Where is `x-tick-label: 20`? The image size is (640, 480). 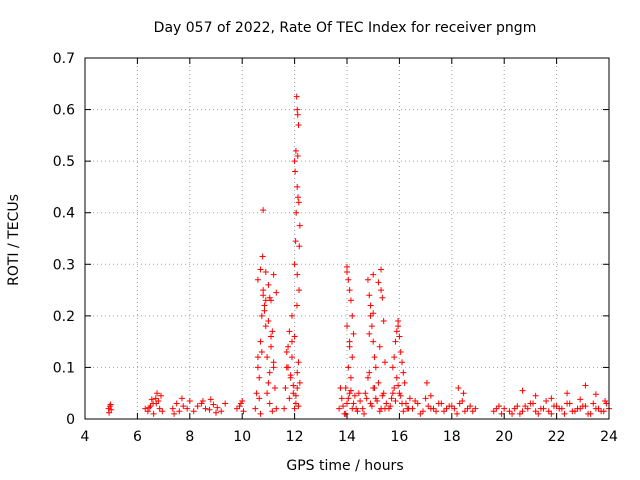 x-tick-label: 20 is located at coordinates (504, 437).